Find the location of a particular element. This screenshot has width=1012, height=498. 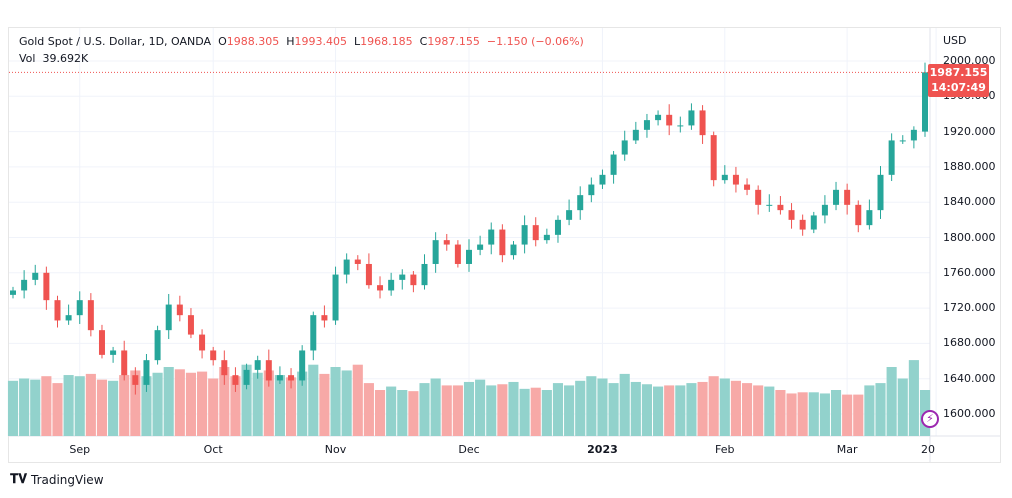

price-tick: 1720.000 is located at coordinates (969, 308).